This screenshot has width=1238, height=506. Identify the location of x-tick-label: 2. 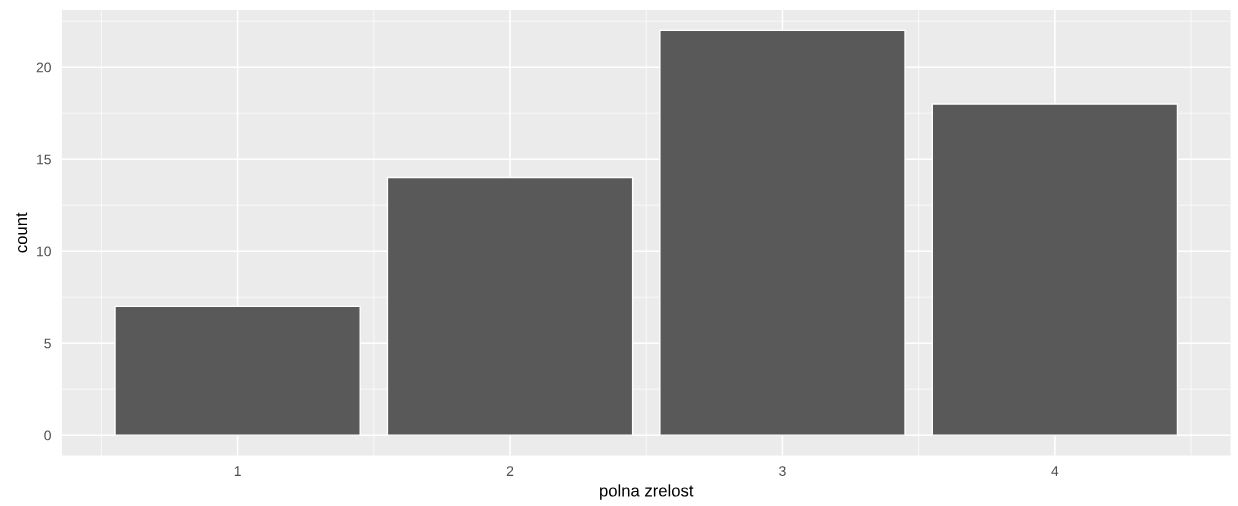
(510, 471).